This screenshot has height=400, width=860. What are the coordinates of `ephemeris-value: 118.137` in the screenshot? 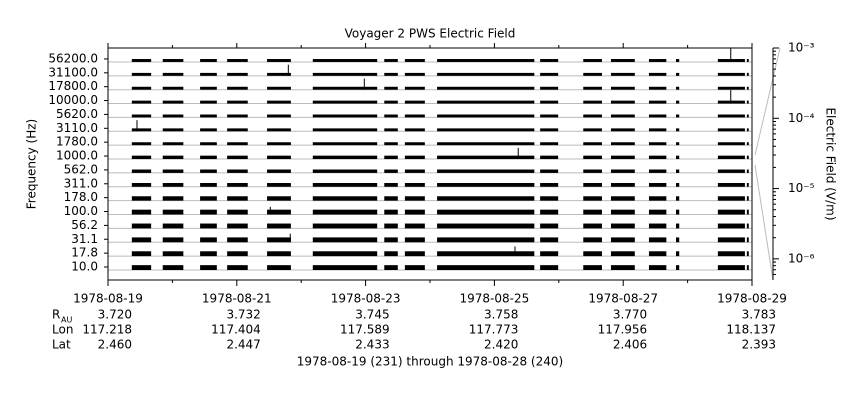 It's located at (751, 330).